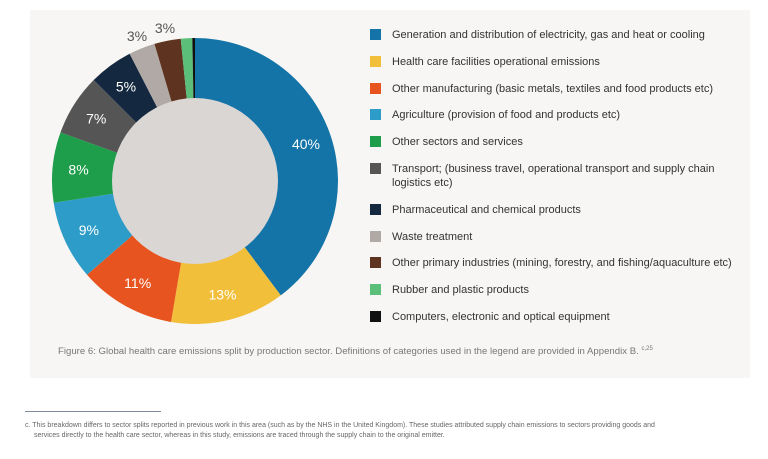 This screenshot has height=459, width=768. What do you see at coordinates (306, 144) in the screenshot?
I see `data-label-0: 40%` at bounding box center [306, 144].